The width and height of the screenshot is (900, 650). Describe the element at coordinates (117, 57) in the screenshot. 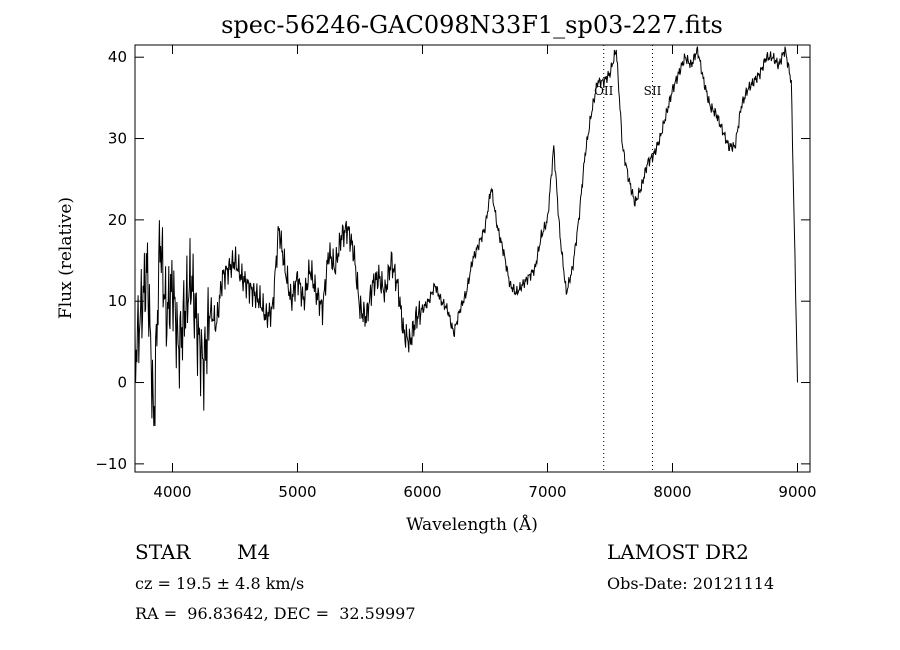

I see `y-tick-label: 40` at that location.